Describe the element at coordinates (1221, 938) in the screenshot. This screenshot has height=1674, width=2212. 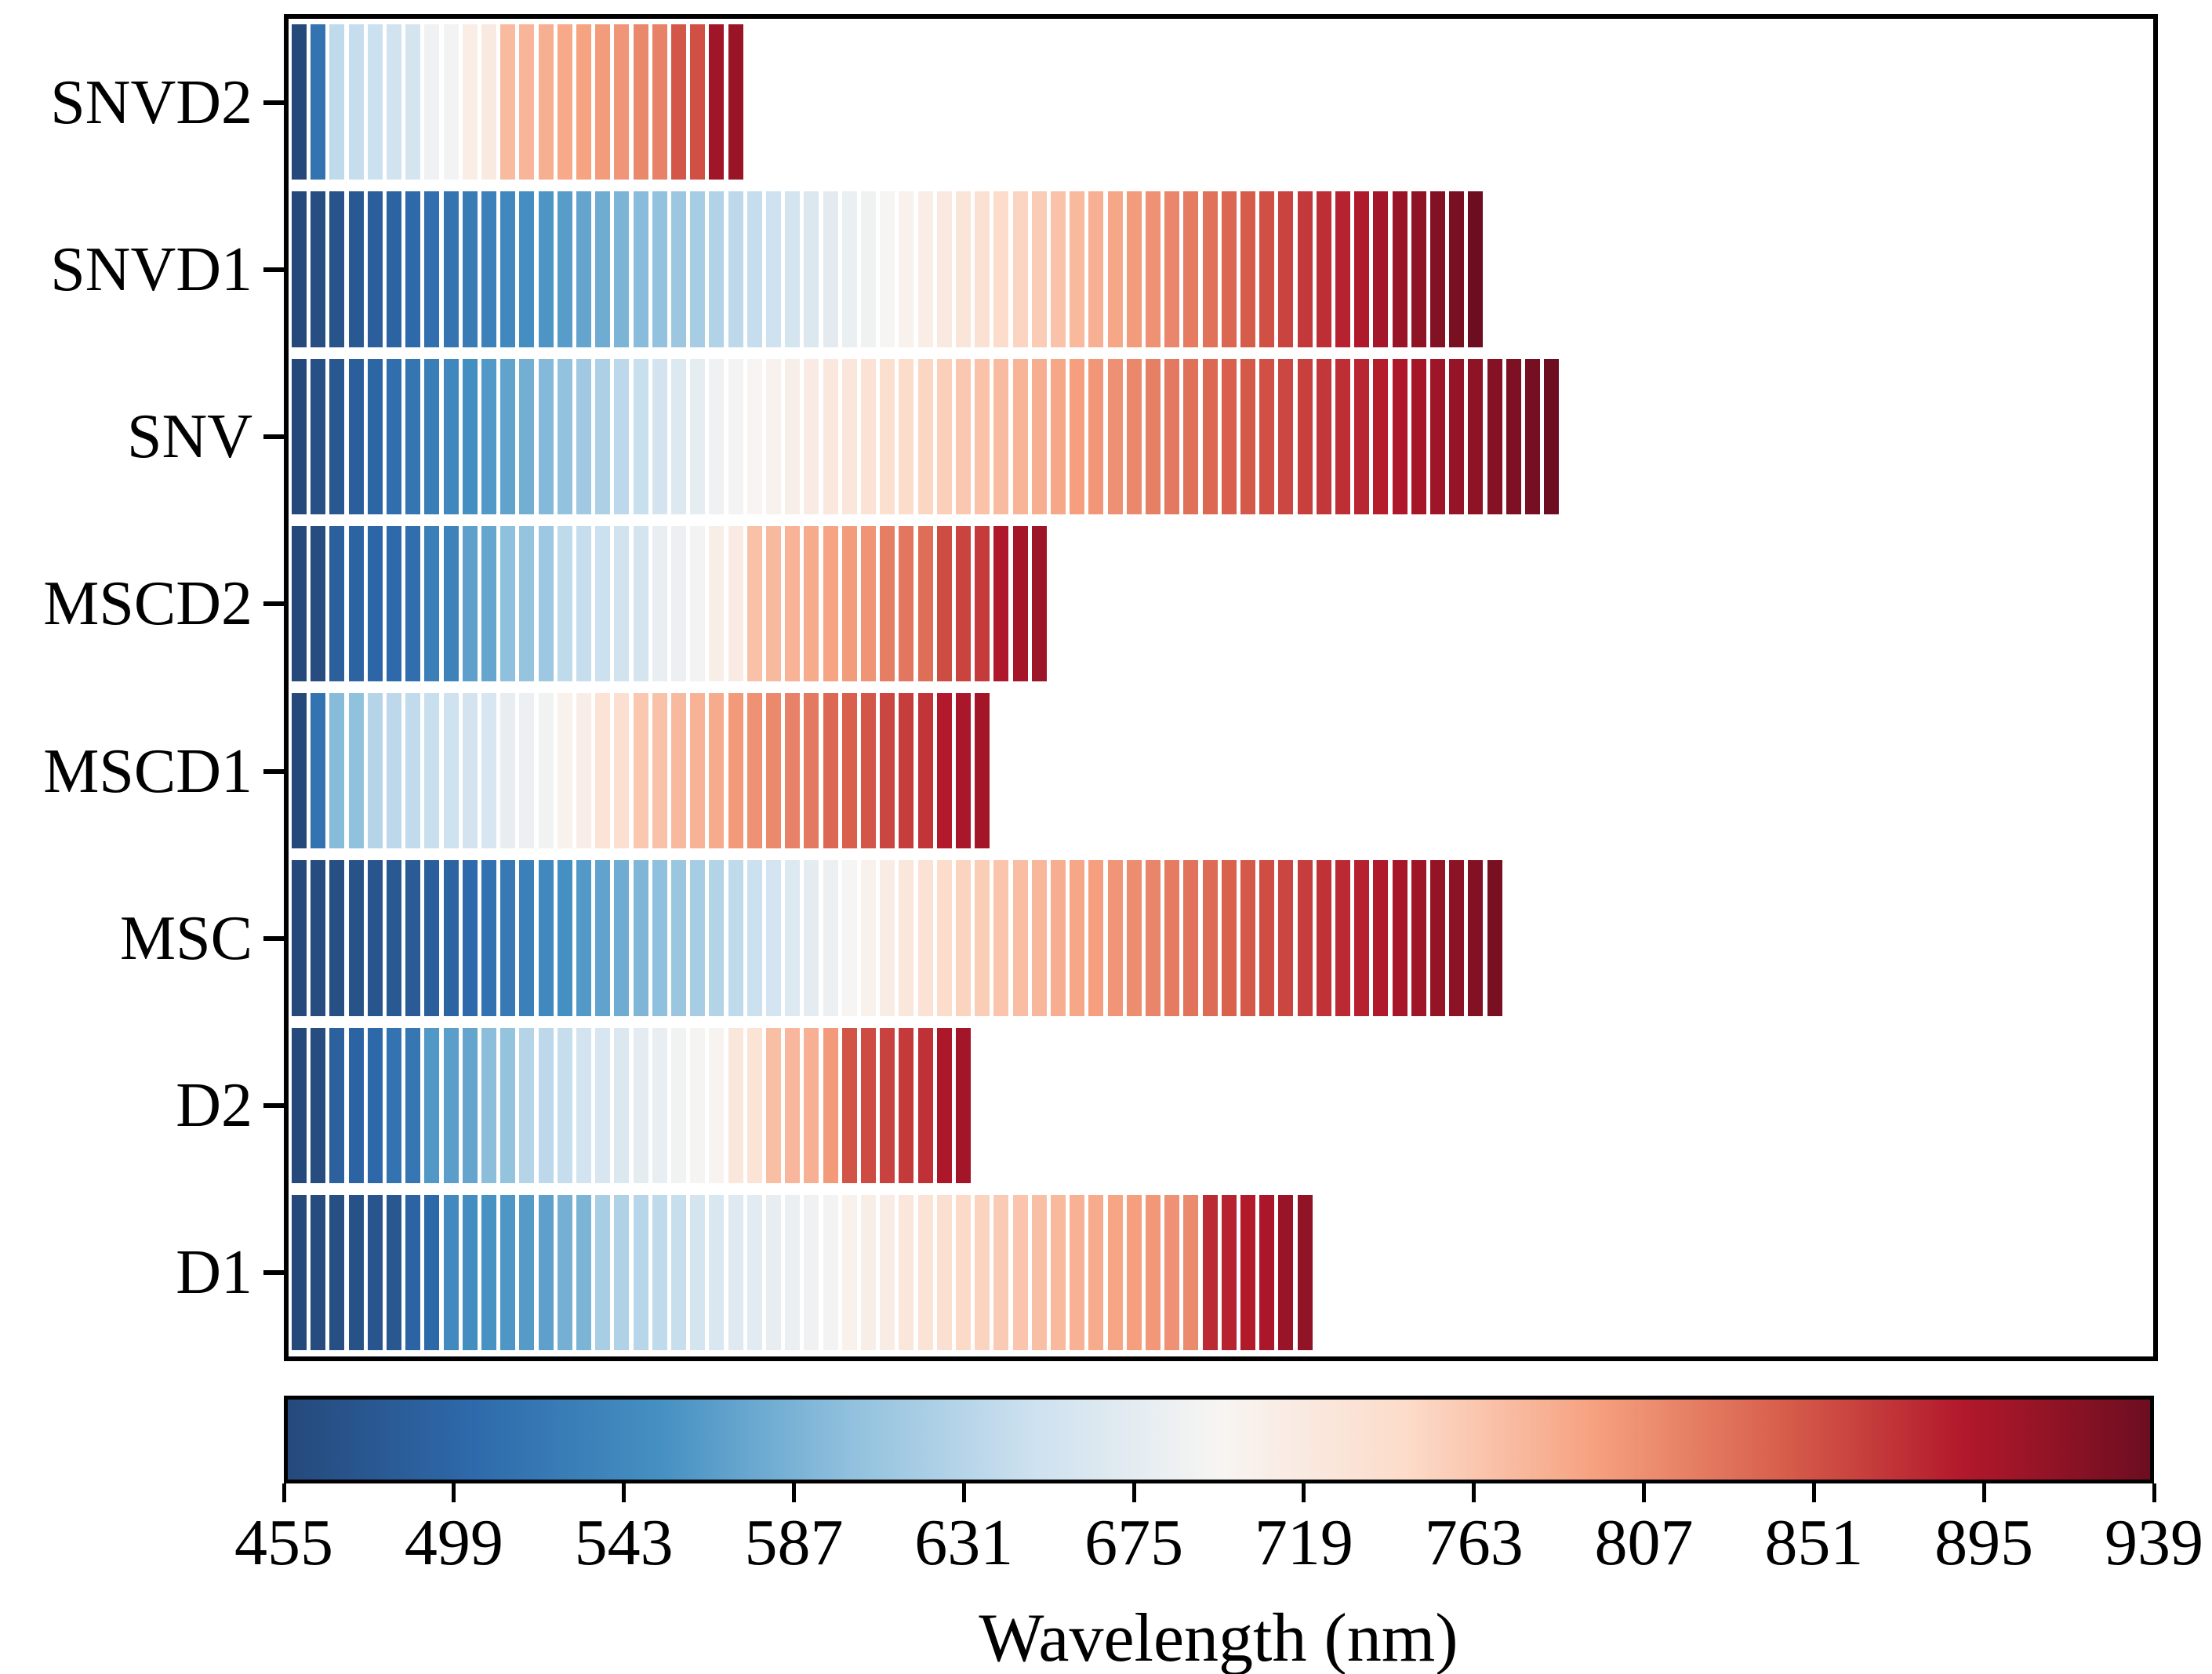
I see `method-row-MSC` at that location.